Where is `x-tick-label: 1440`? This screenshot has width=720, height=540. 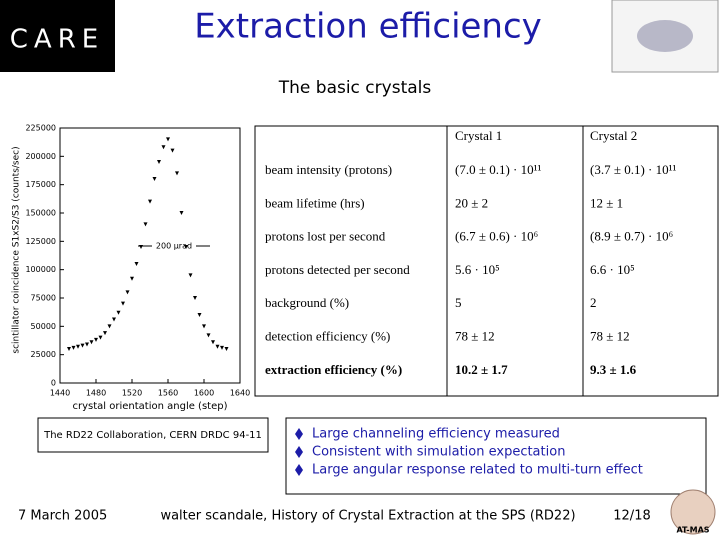
x-tick-label: 1440 is located at coordinates (60, 393).